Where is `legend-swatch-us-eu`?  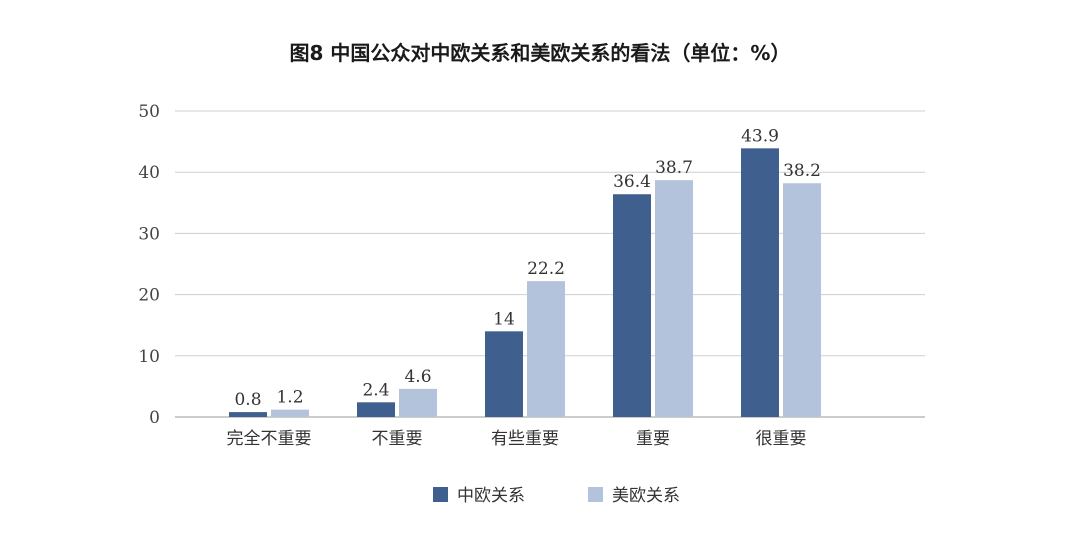 legend-swatch-us-eu is located at coordinates (595, 494).